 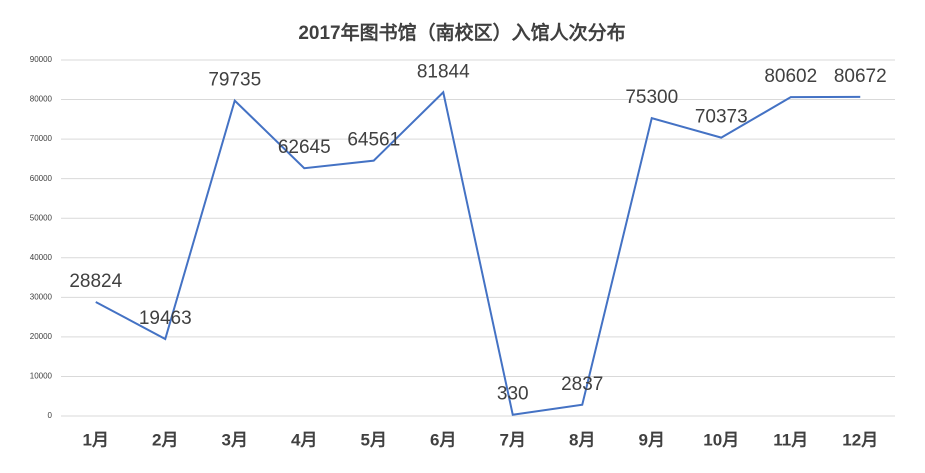 I want to click on y-tick-label: 70000, so click(x=41, y=138).